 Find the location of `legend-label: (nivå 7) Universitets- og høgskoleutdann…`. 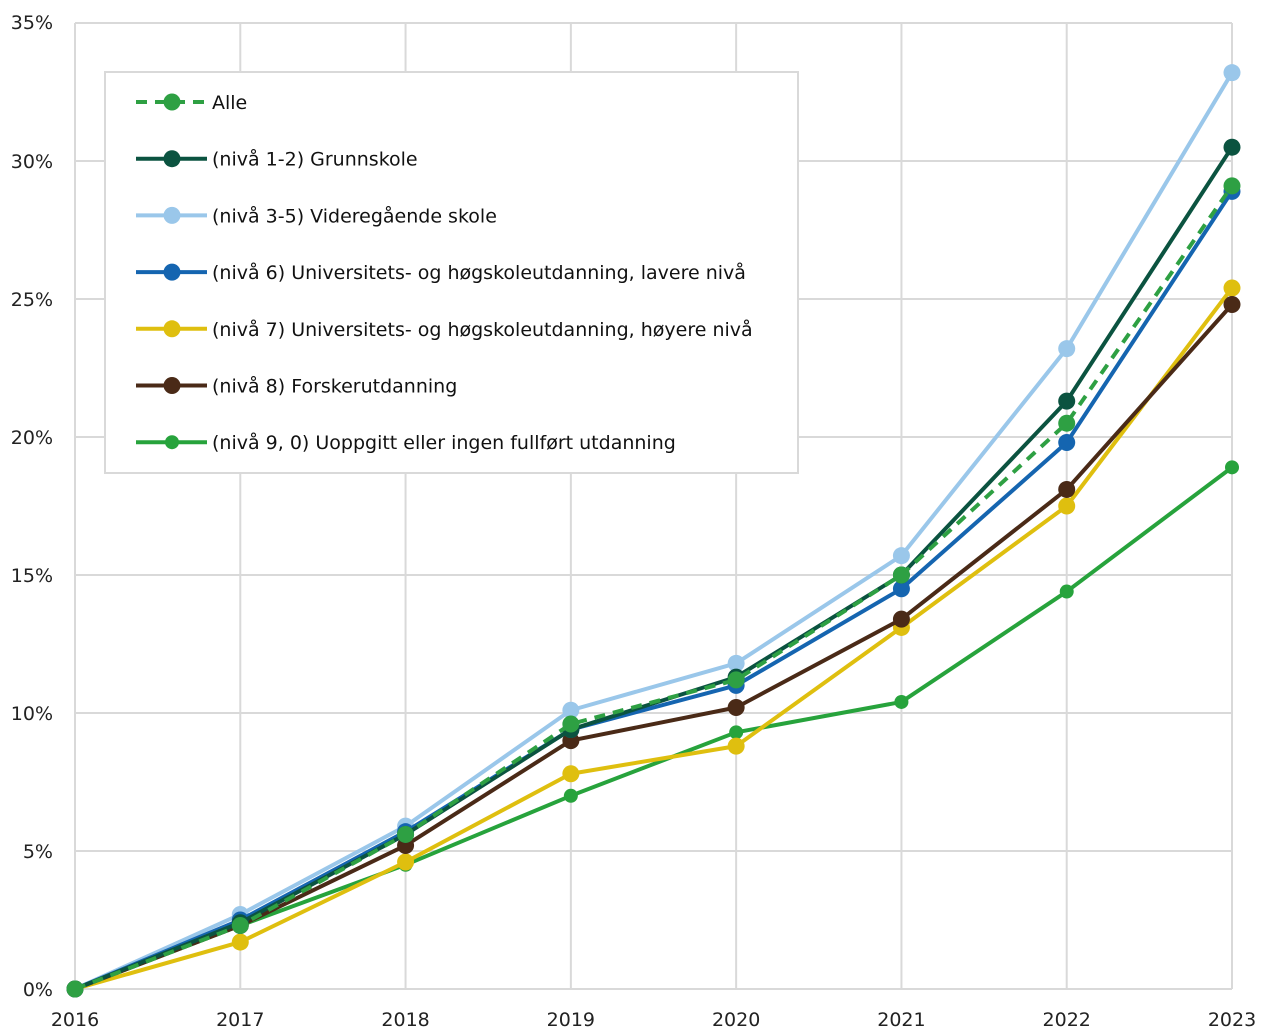

legend-label: (nivå 7) Universitets- og høgskoleutdann… is located at coordinates (482, 329).